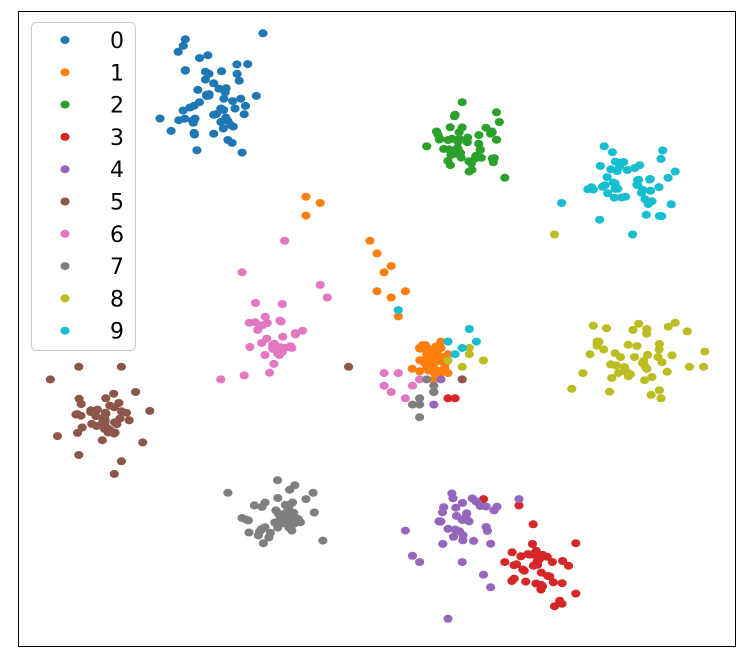 The width and height of the screenshot is (747, 664). I want to click on legend: 0 1 2 3 4 5 6 7 8 9, so click(83, 186).